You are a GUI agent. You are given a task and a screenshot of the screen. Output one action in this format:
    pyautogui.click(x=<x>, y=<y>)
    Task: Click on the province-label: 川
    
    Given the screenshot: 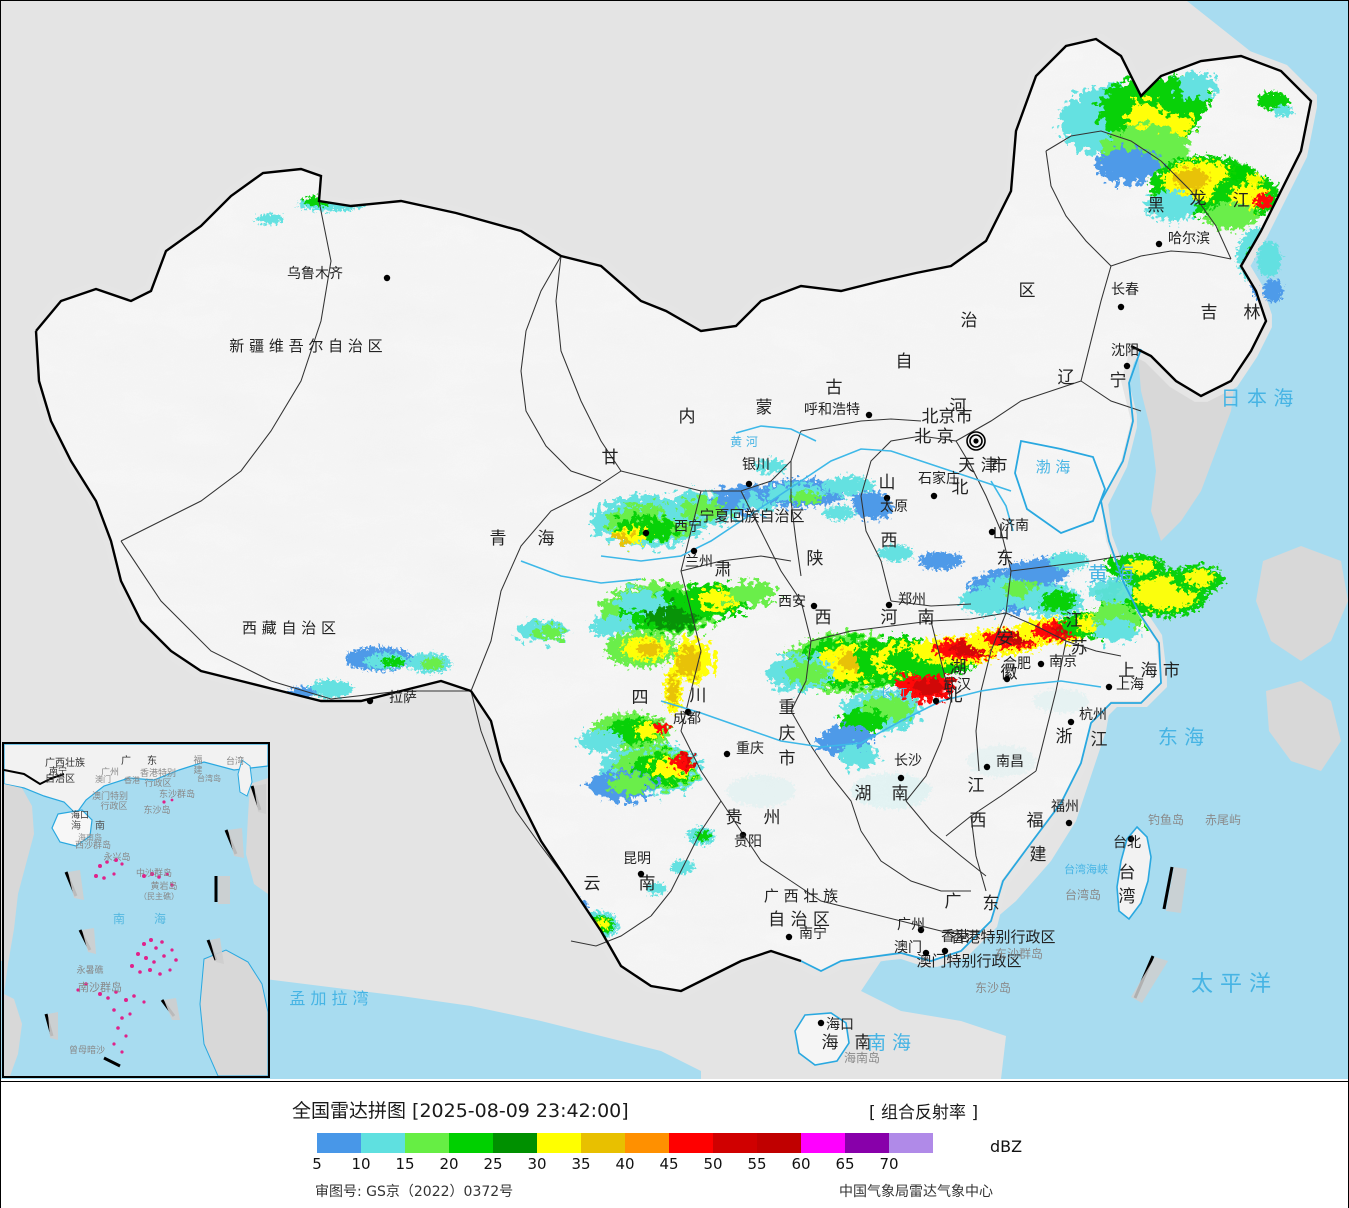 What is the action you would take?
    pyautogui.click(x=698, y=696)
    